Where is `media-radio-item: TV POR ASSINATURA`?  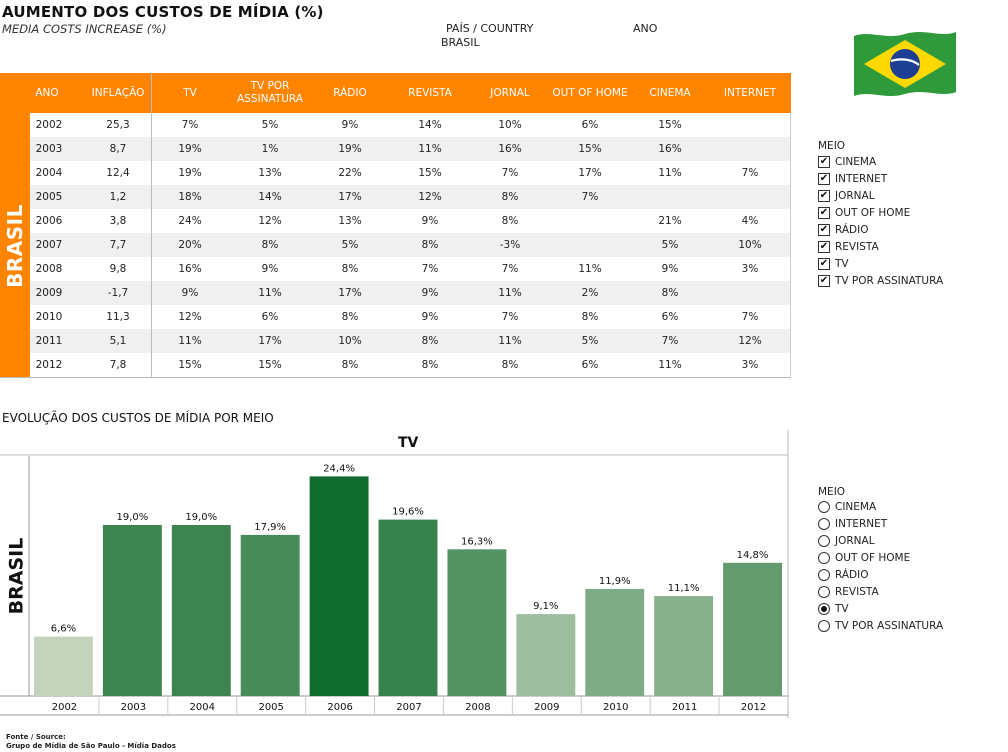 media-radio-item: TV POR ASSINATURA is located at coordinates (880, 625).